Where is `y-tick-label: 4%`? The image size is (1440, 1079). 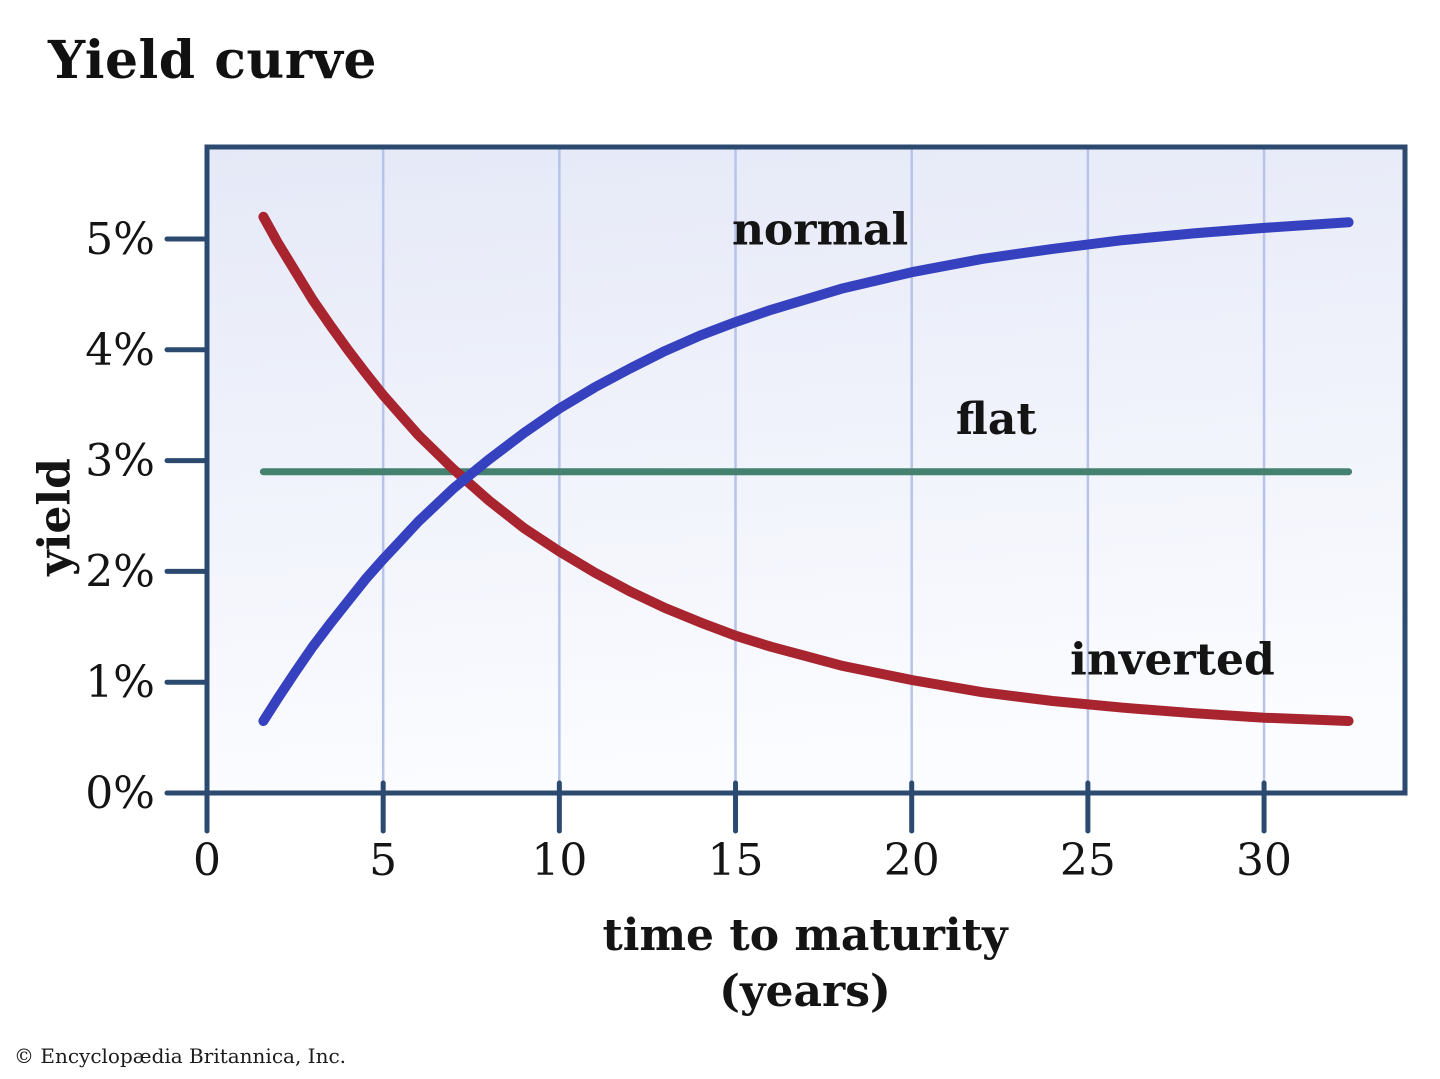 y-tick-label: 4% is located at coordinates (120, 350).